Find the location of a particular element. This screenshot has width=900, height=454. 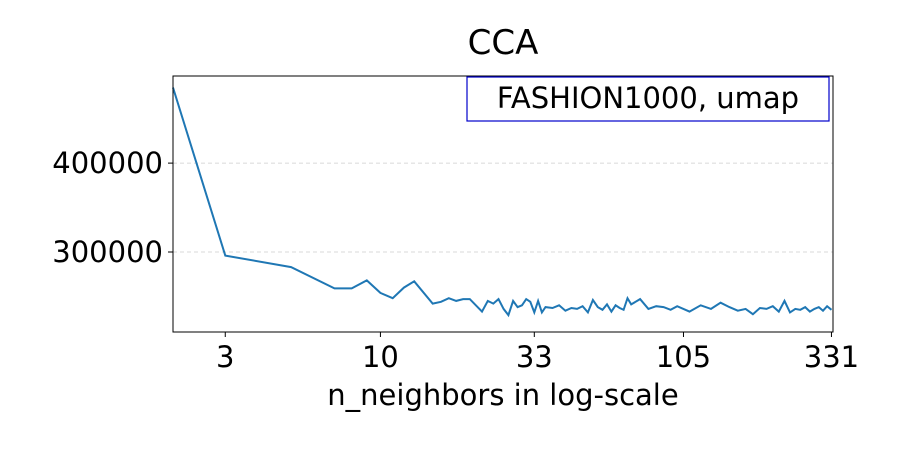

y-tick-label: 300000 is located at coordinates (107, 252).